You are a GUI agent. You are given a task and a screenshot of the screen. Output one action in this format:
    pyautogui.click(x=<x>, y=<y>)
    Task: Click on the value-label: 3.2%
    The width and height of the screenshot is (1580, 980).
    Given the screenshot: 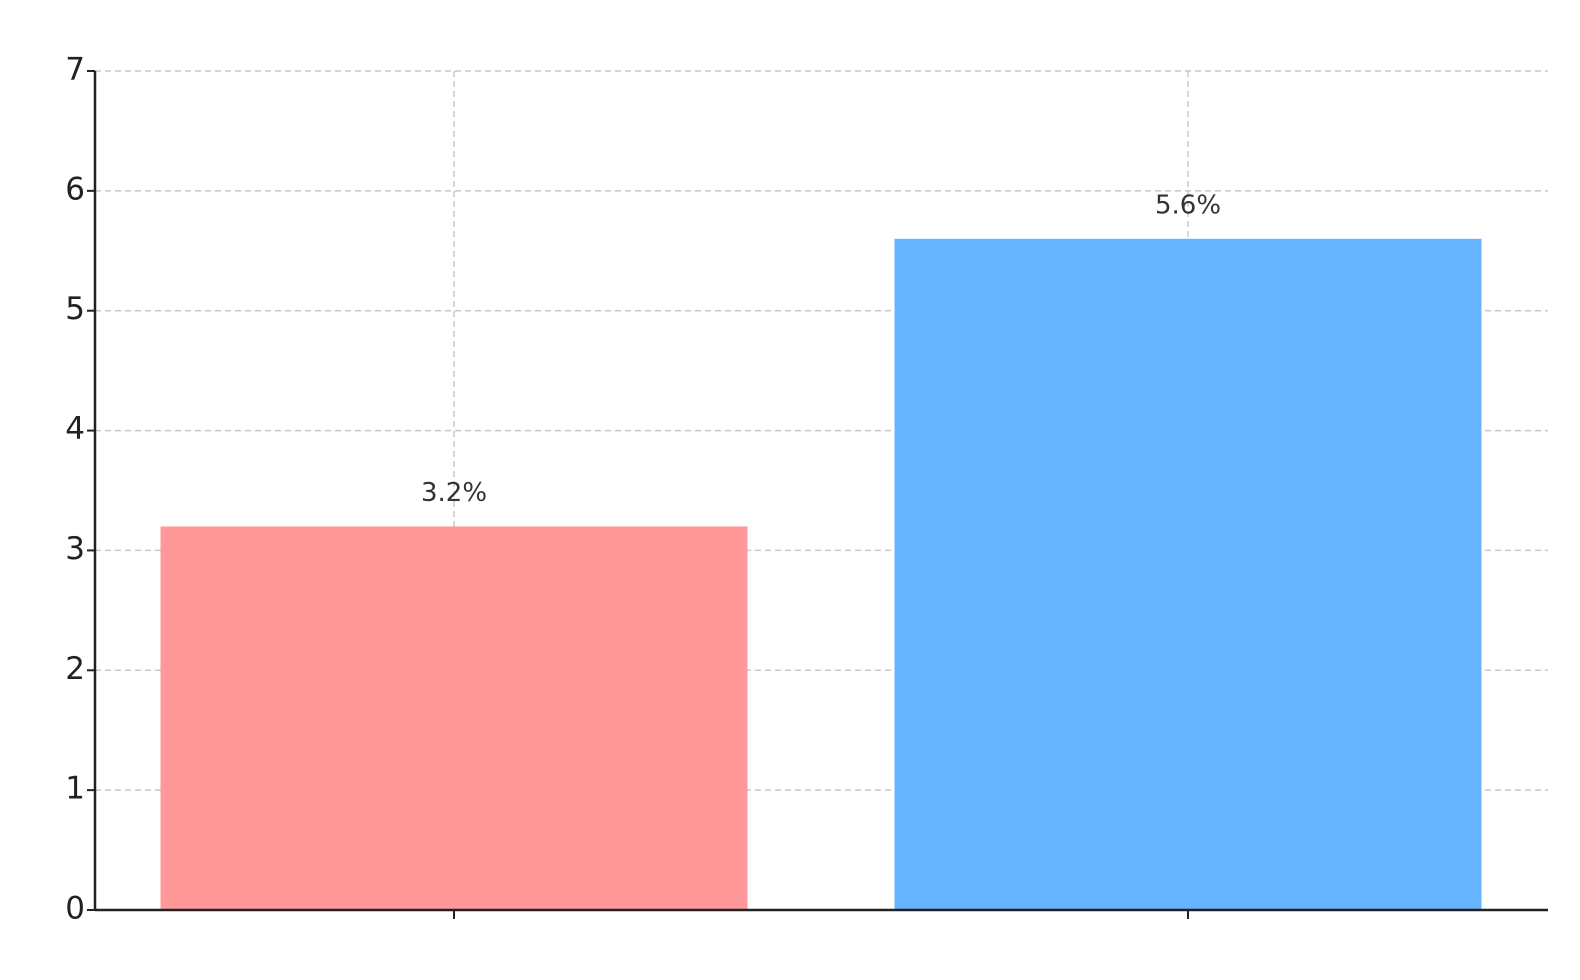 What is the action you would take?
    pyautogui.click(x=454, y=493)
    